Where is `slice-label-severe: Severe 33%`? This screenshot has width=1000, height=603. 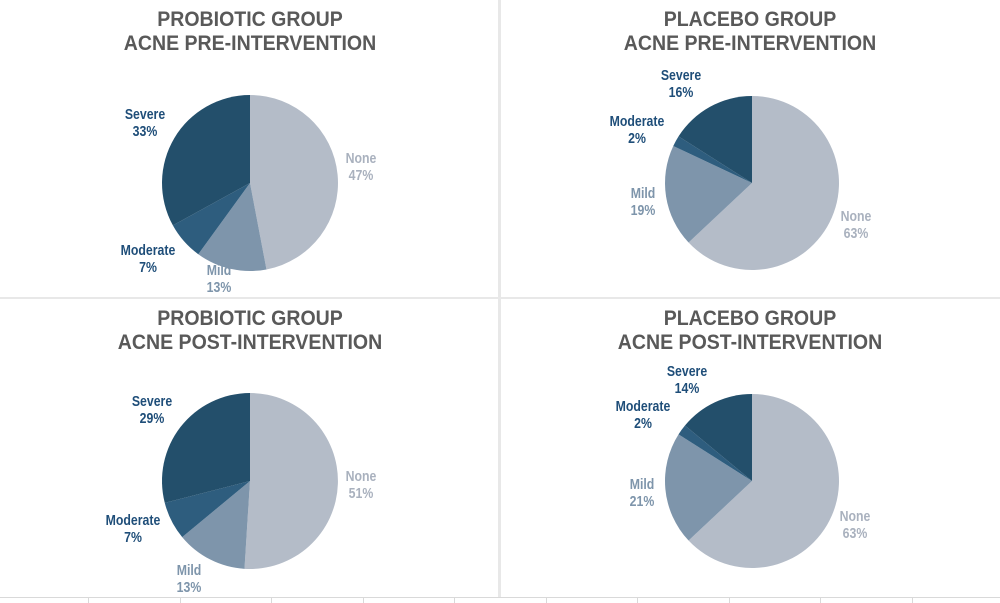 slice-label-severe: Severe 33% is located at coordinates (145, 123).